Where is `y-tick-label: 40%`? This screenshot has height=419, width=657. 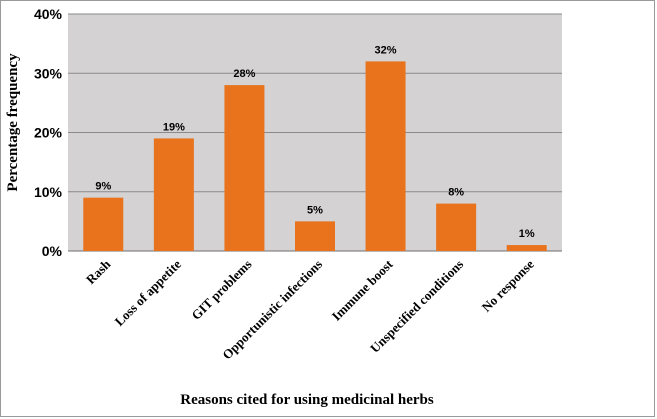
y-tick-label: 40% is located at coordinates (48, 14).